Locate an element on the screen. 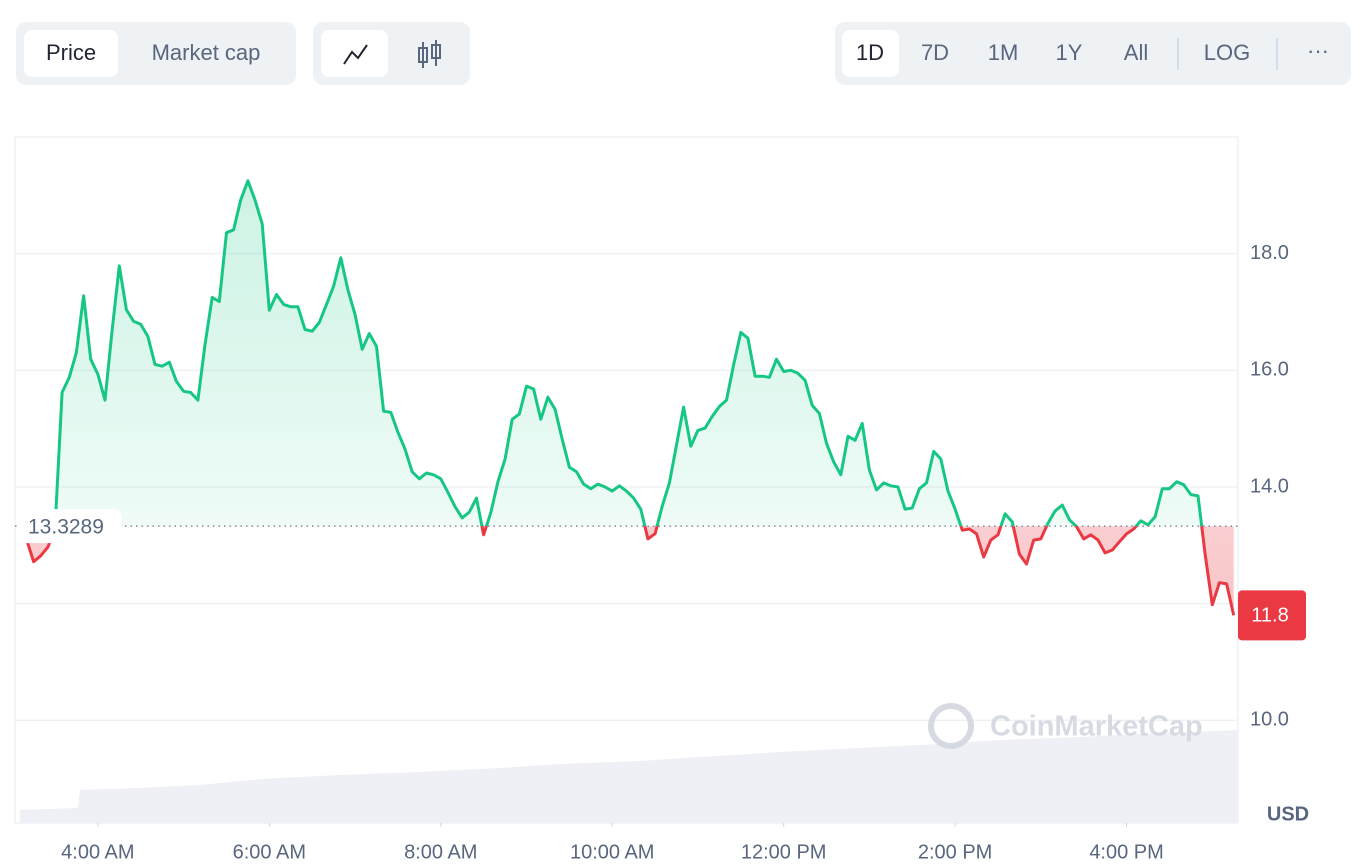 This screenshot has height=864, width=1366. line-icon is located at coordinates (355, 54).